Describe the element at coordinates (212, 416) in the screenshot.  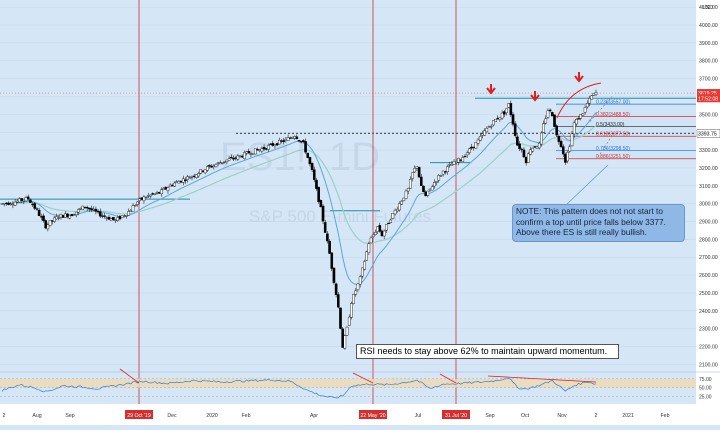
I see `x-tick-label: 2020` at that location.